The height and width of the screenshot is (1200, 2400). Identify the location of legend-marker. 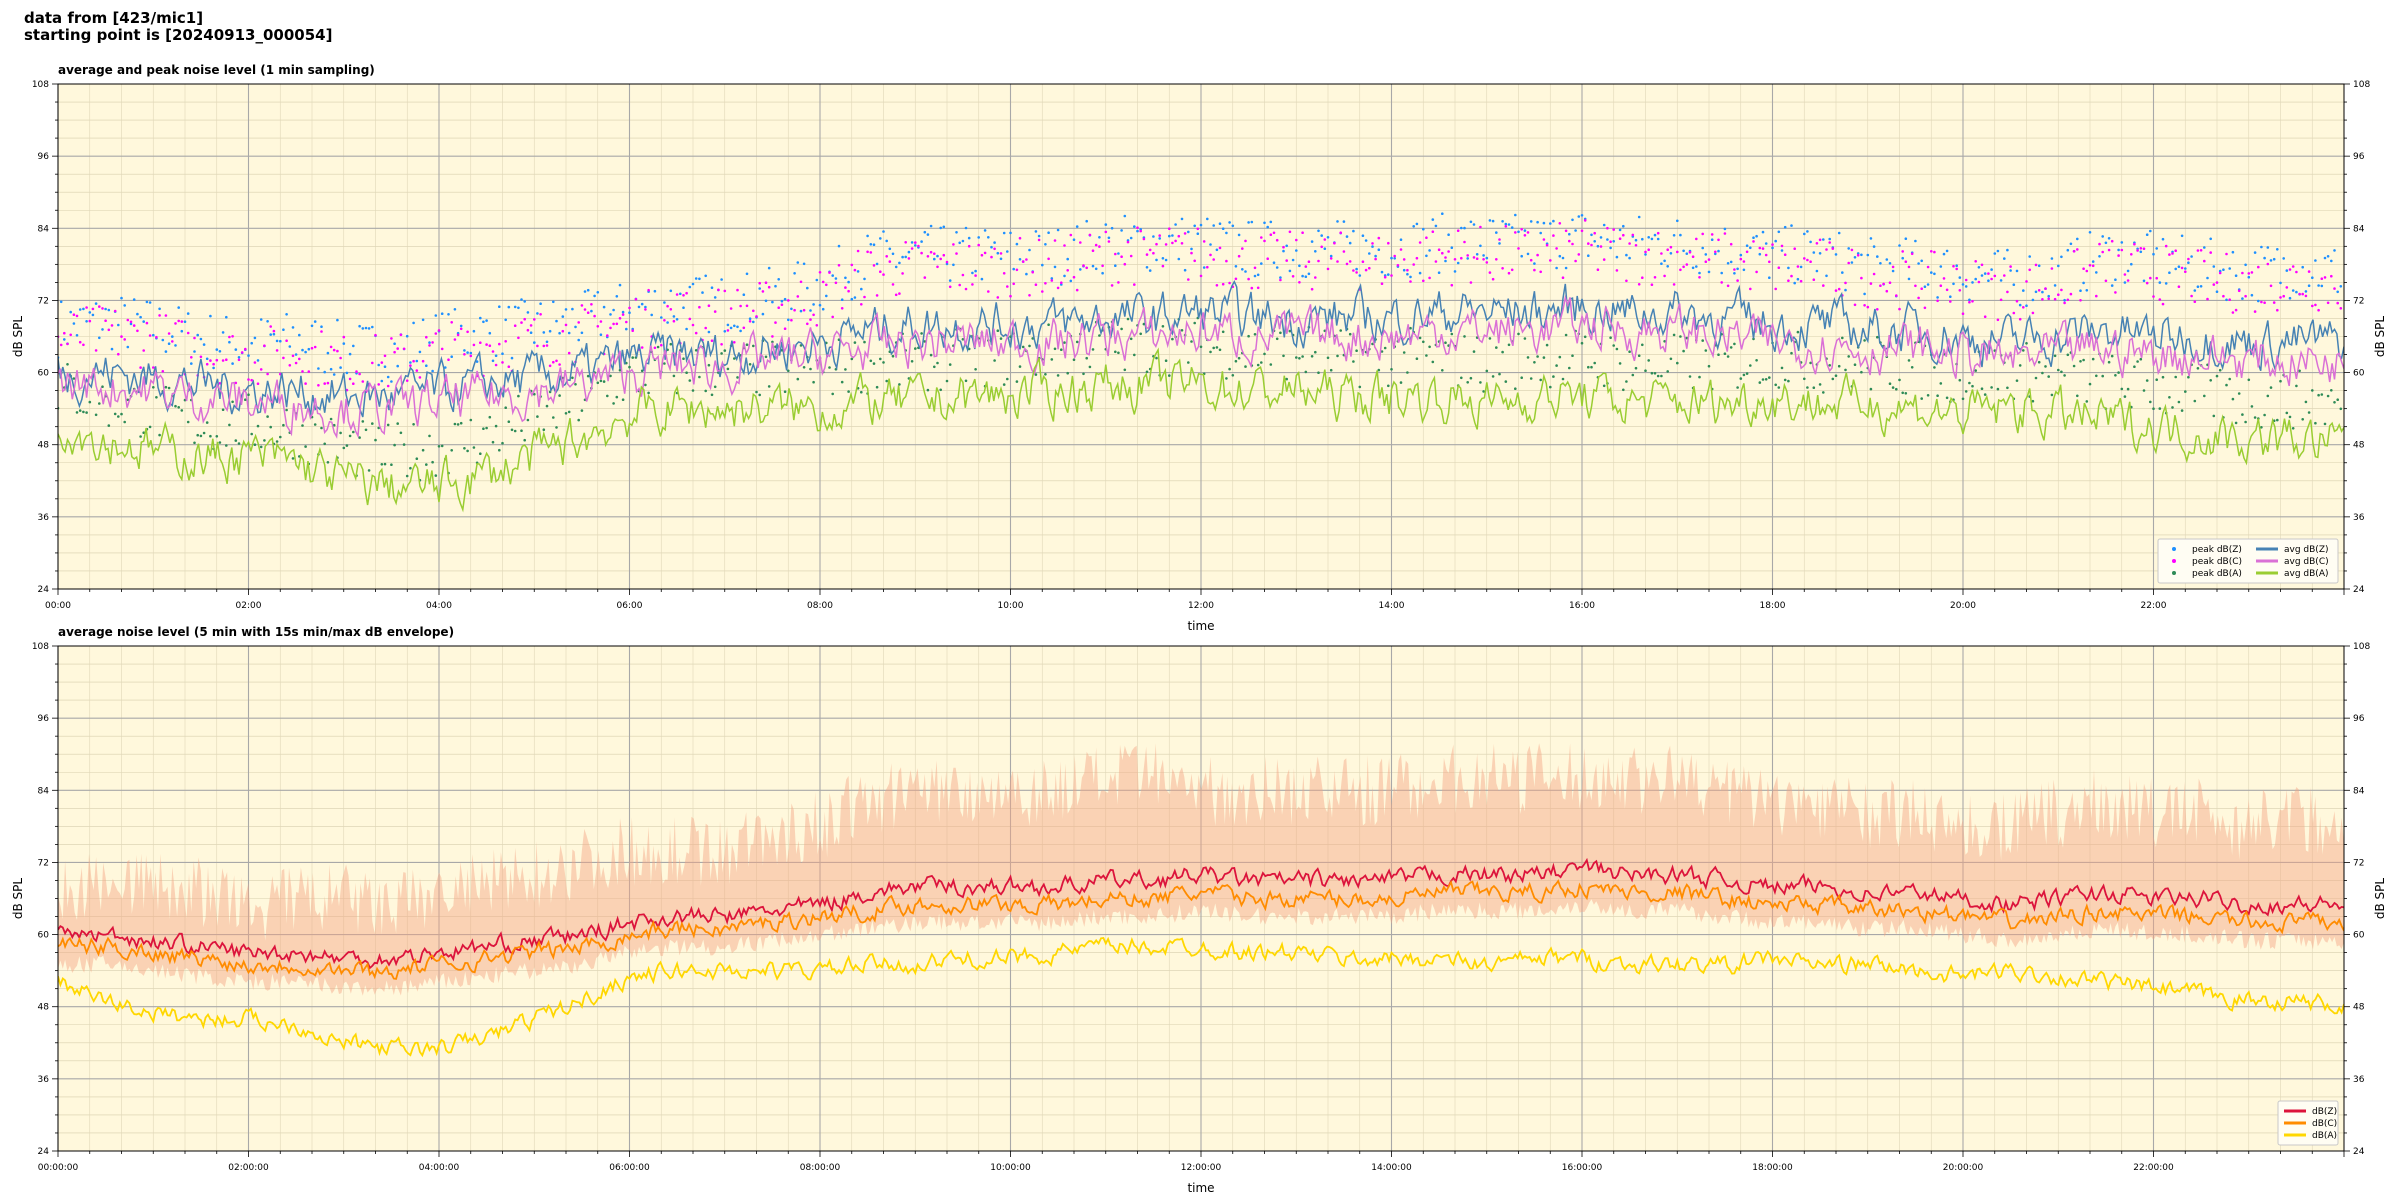
(2174, 561).